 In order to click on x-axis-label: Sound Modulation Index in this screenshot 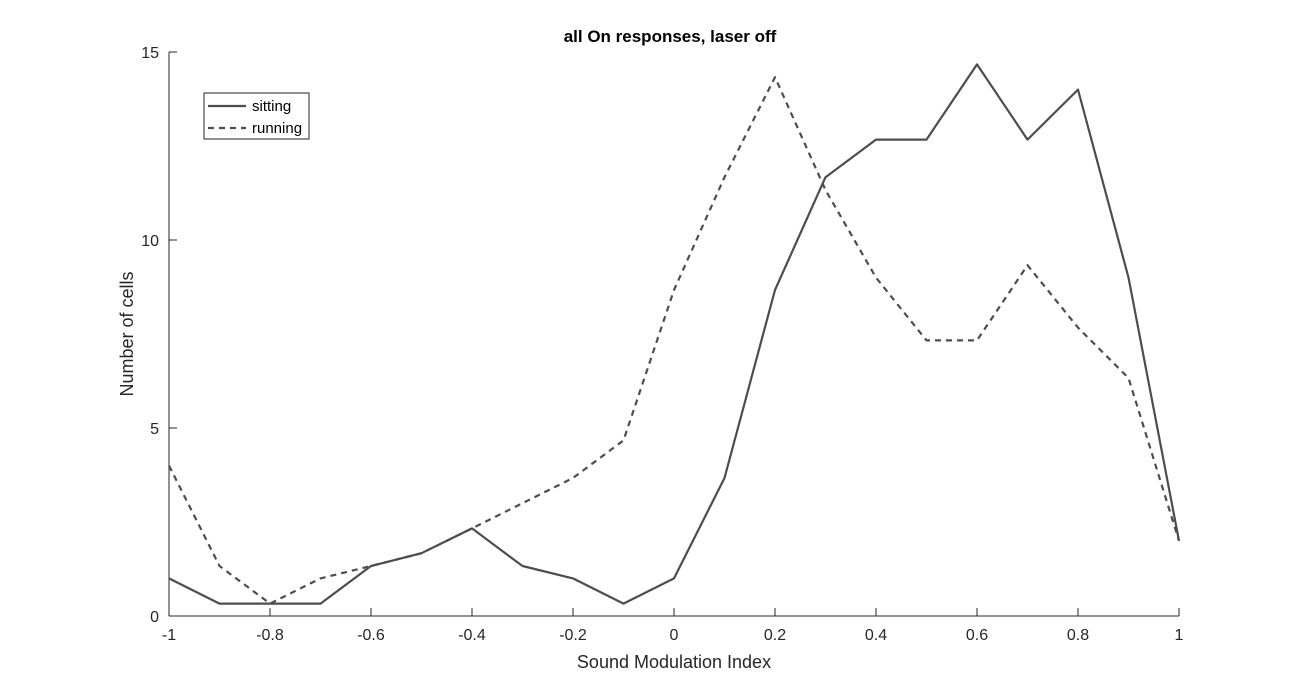, I will do `click(674, 662)`.